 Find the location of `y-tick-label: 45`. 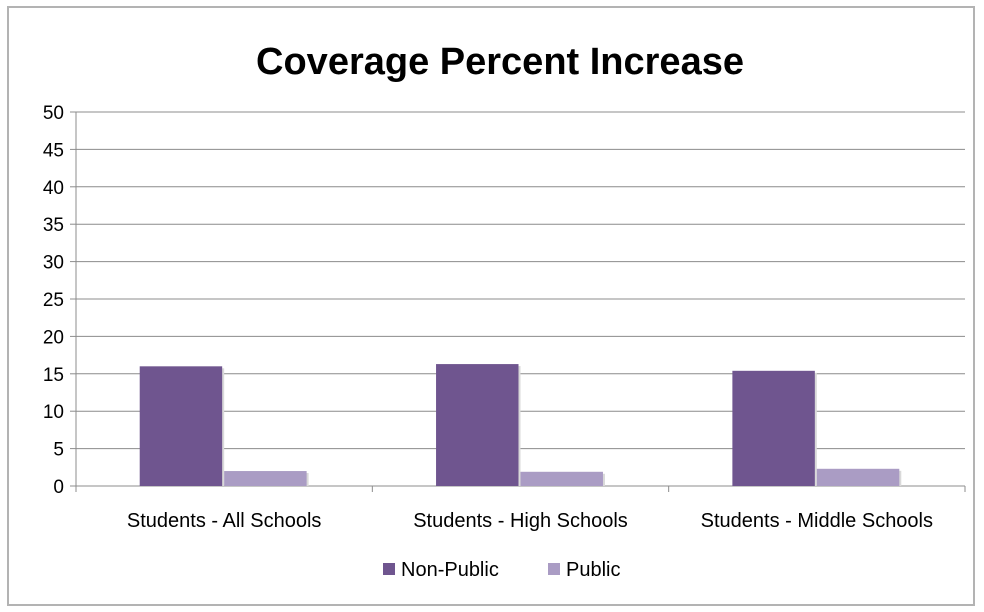

y-tick-label: 45 is located at coordinates (53, 150).